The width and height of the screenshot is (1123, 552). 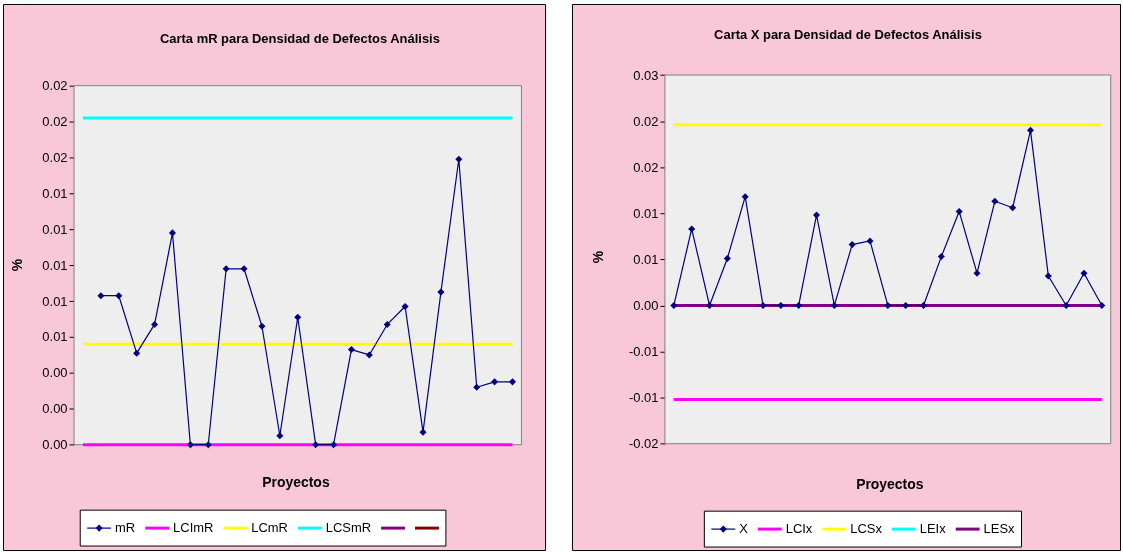 What do you see at coordinates (646, 75) in the screenshot?
I see `y-tick-label: 0.03` at bounding box center [646, 75].